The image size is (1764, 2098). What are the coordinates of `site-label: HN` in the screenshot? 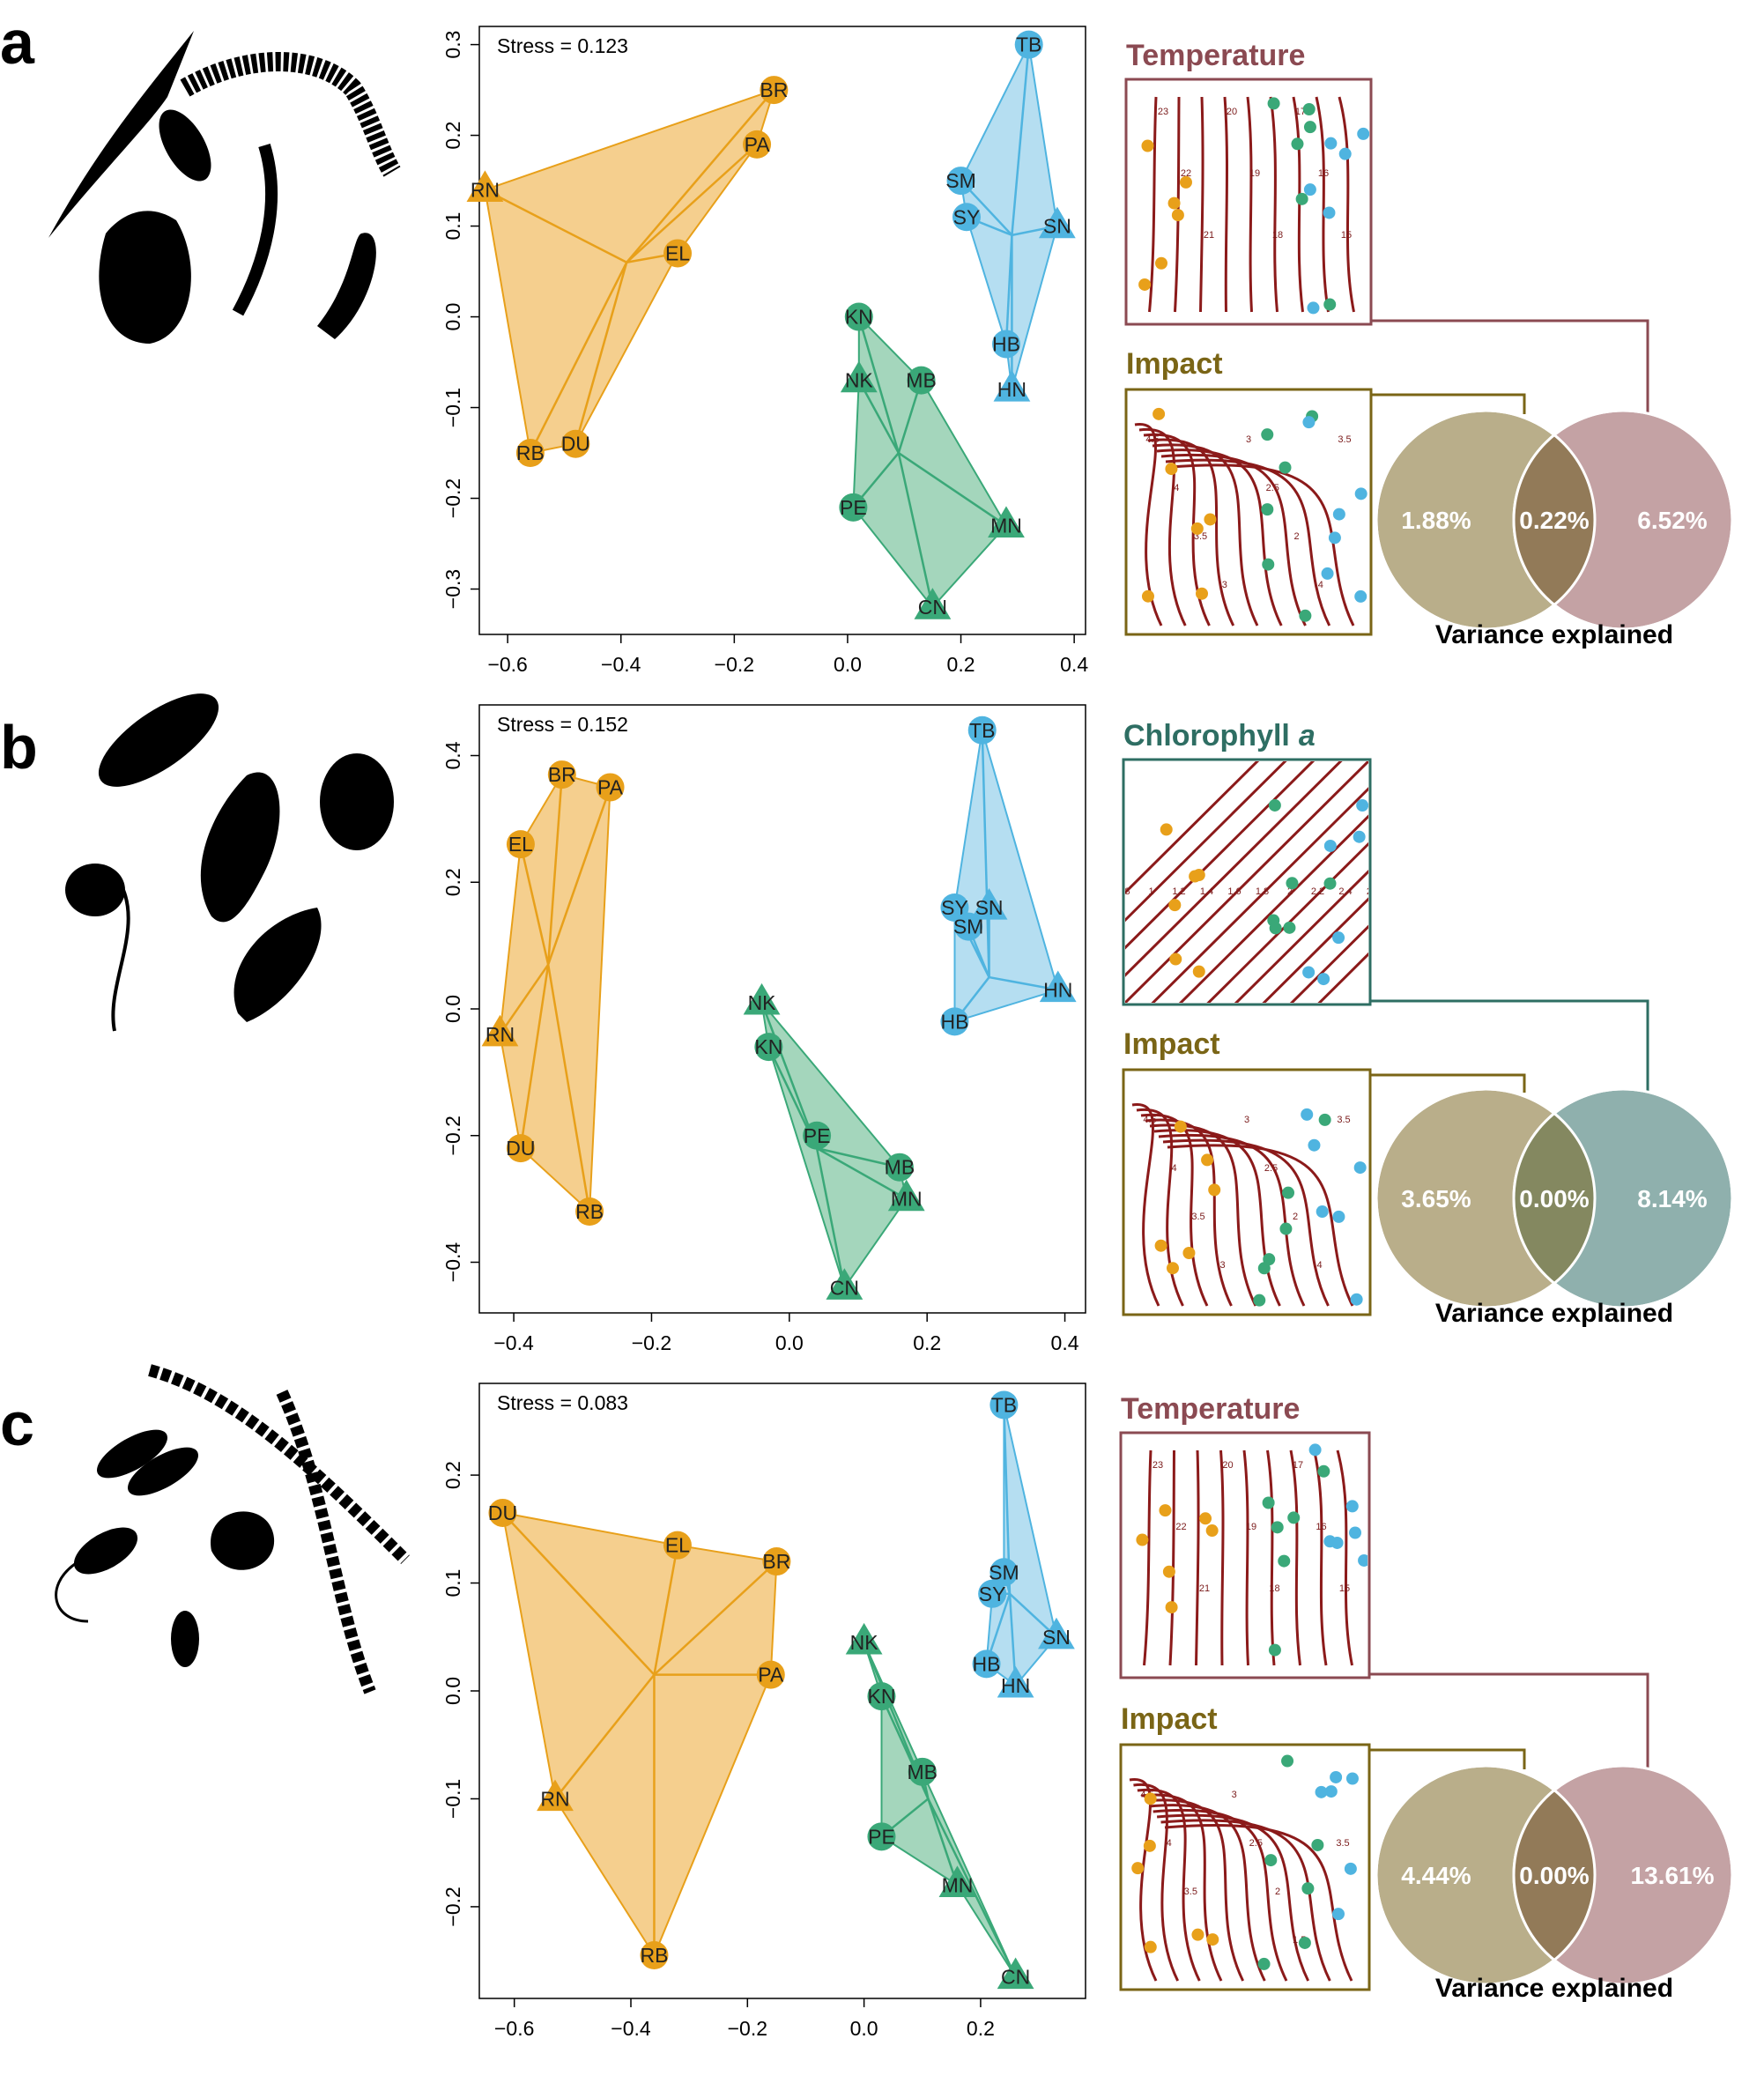 It's located at (1057, 989).